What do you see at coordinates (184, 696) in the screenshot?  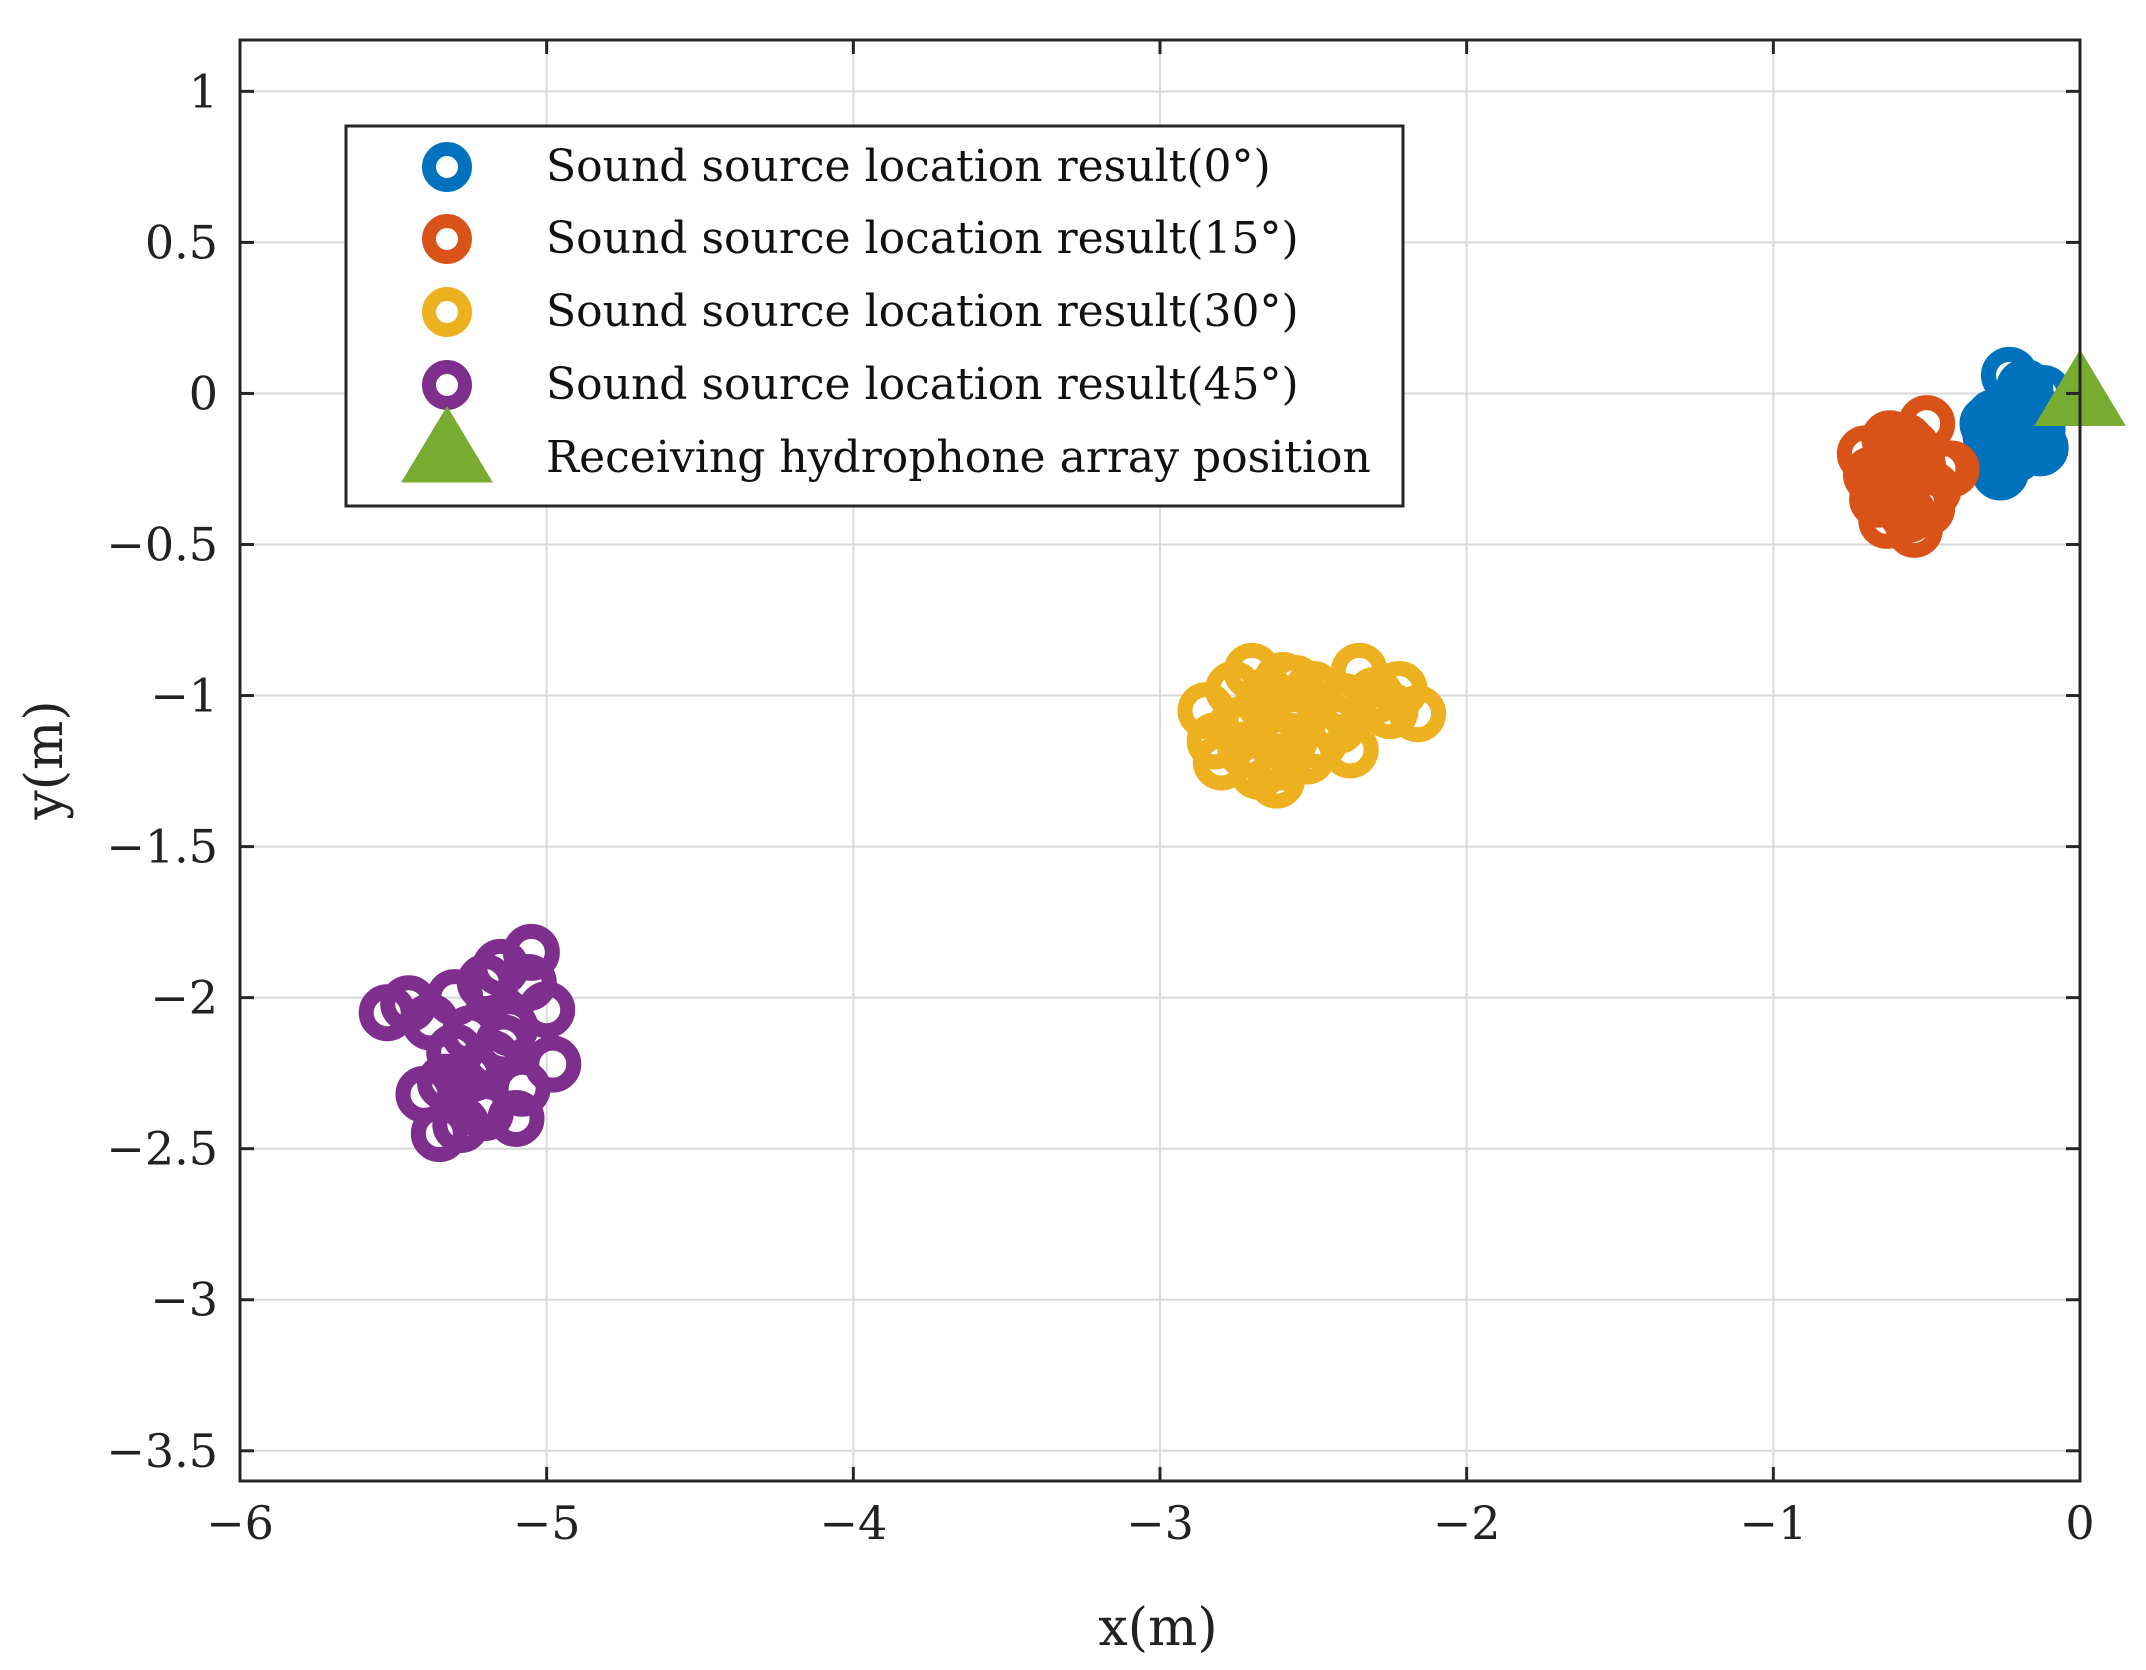 I see `y-tick-label: −1` at bounding box center [184, 696].